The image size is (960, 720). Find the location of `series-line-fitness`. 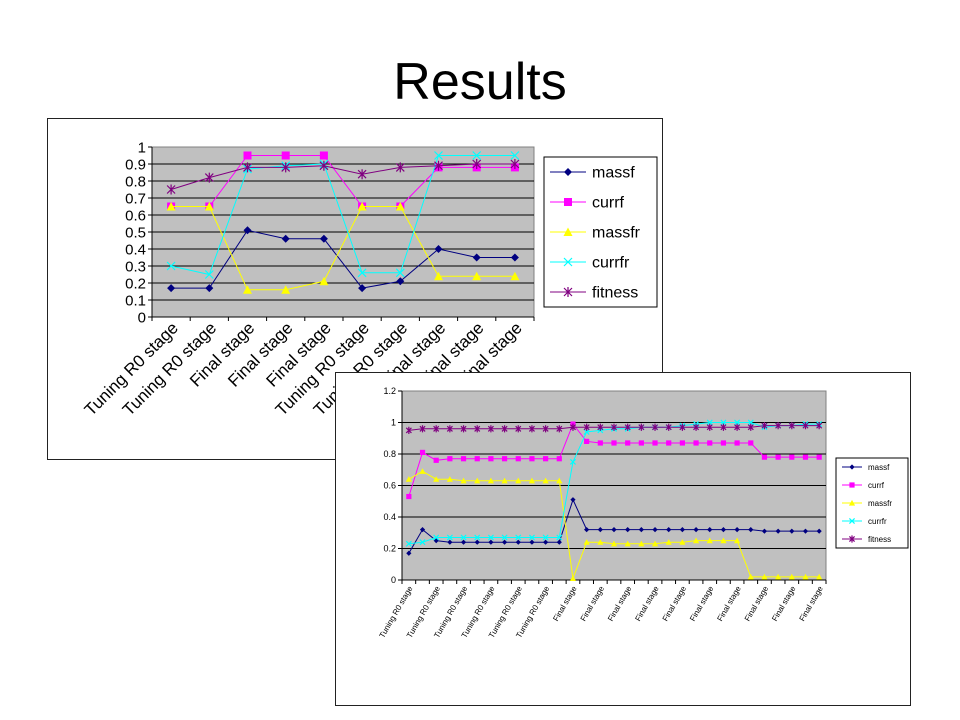

series-line-fitness is located at coordinates (342, 176).